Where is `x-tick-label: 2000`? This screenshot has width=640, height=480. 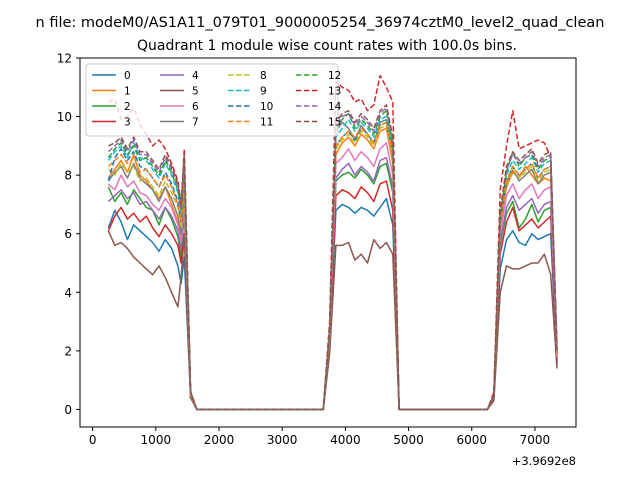
x-tick-label: 2000 is located at coordinates (219, 440).